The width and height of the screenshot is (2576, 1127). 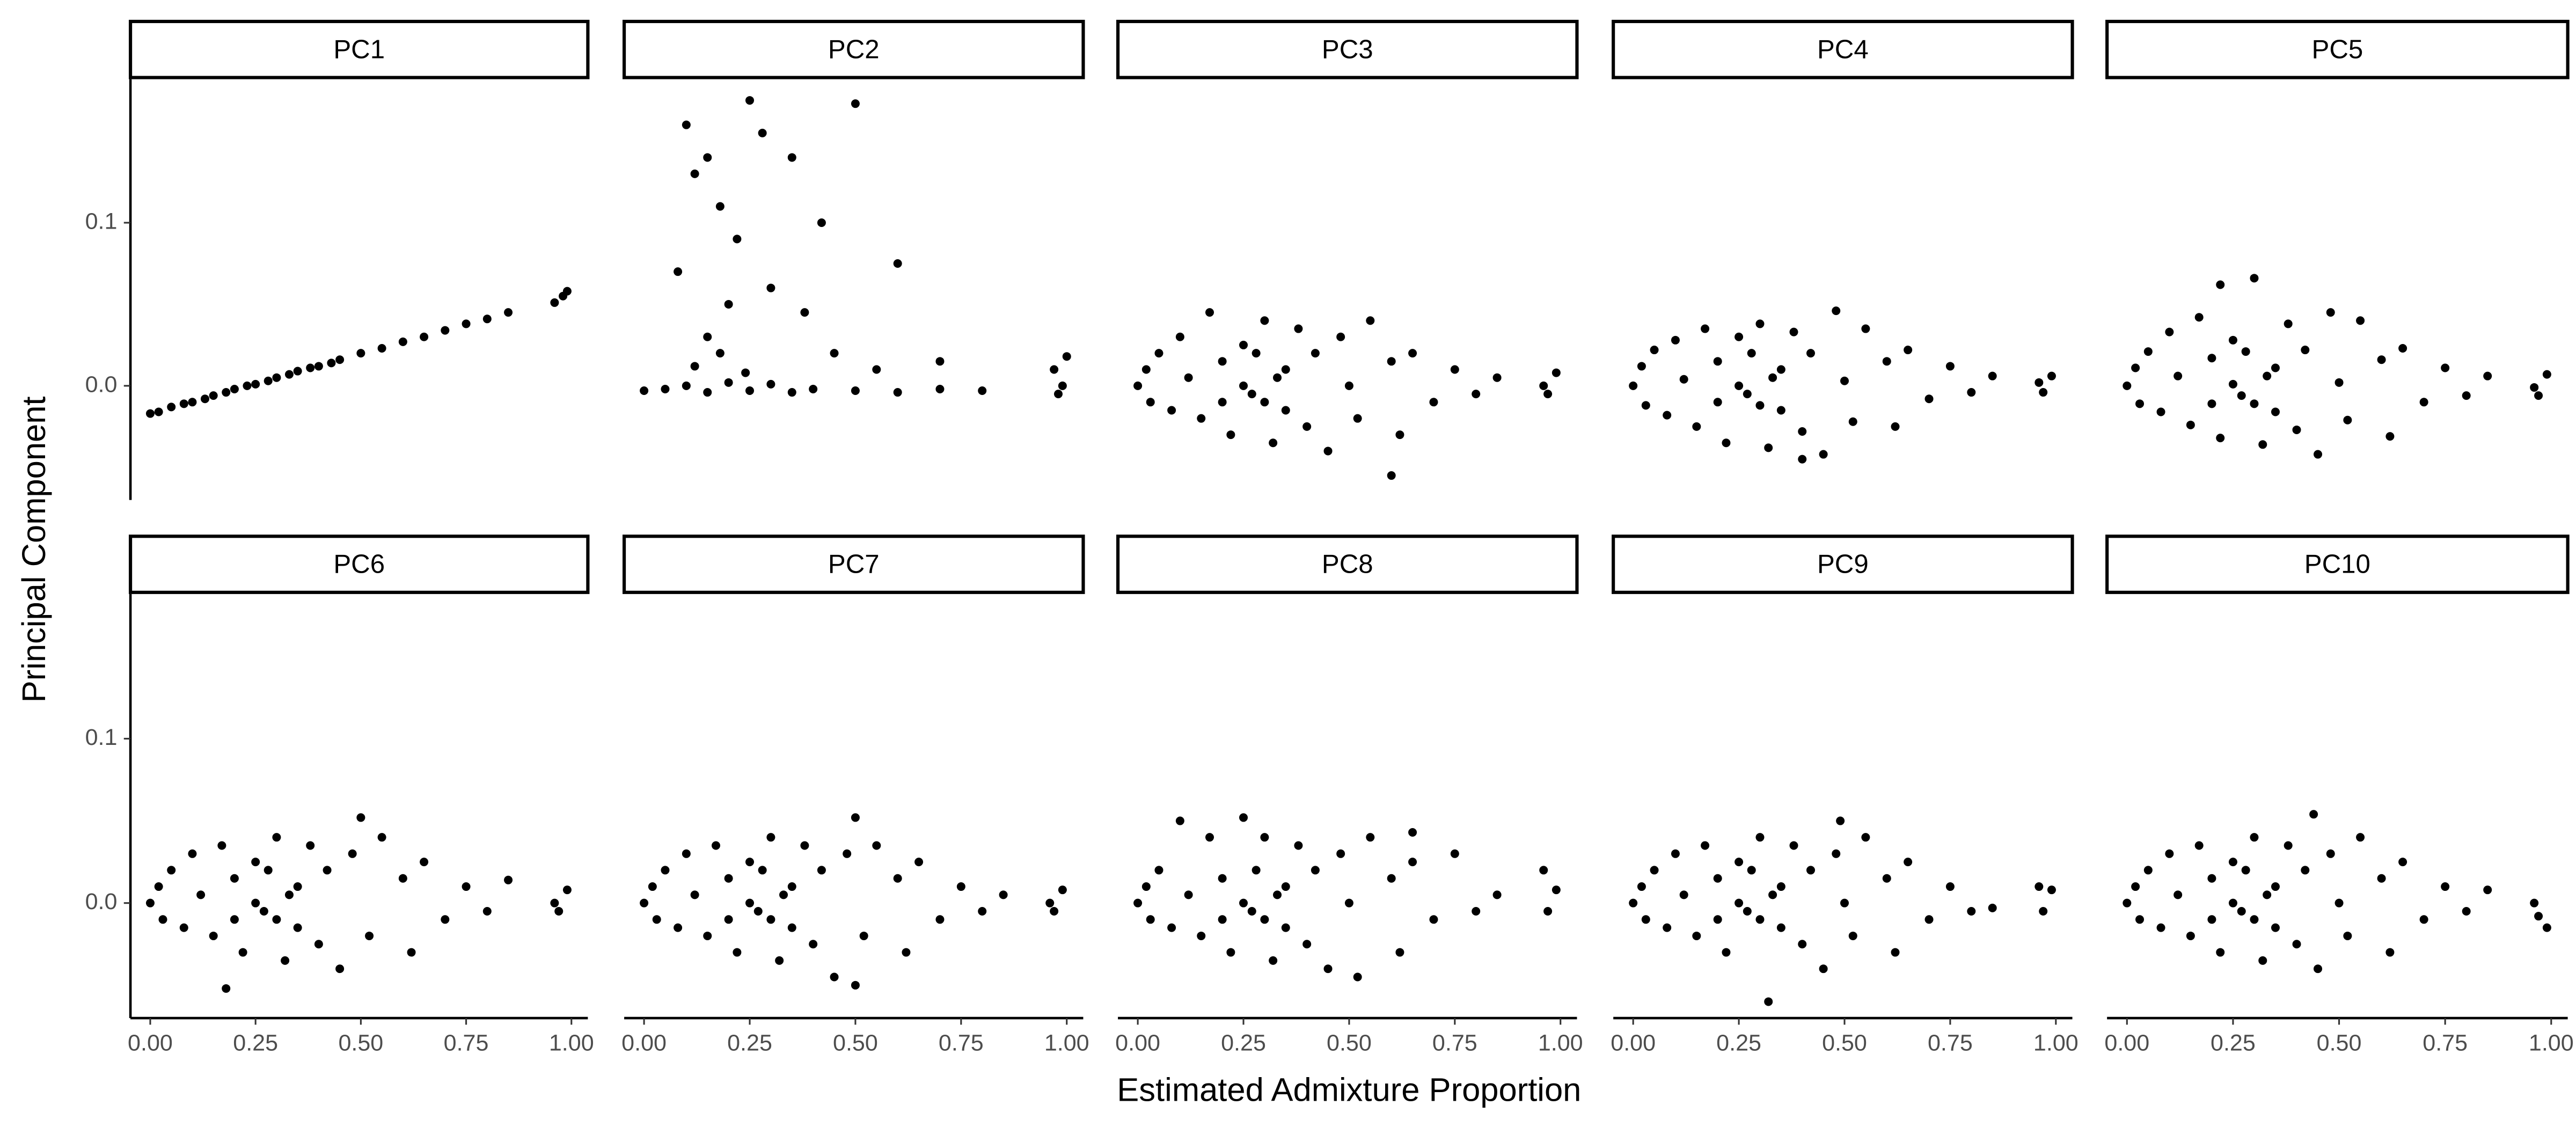 I want to click on strip-label: PC7, so click(x=854, y=564).